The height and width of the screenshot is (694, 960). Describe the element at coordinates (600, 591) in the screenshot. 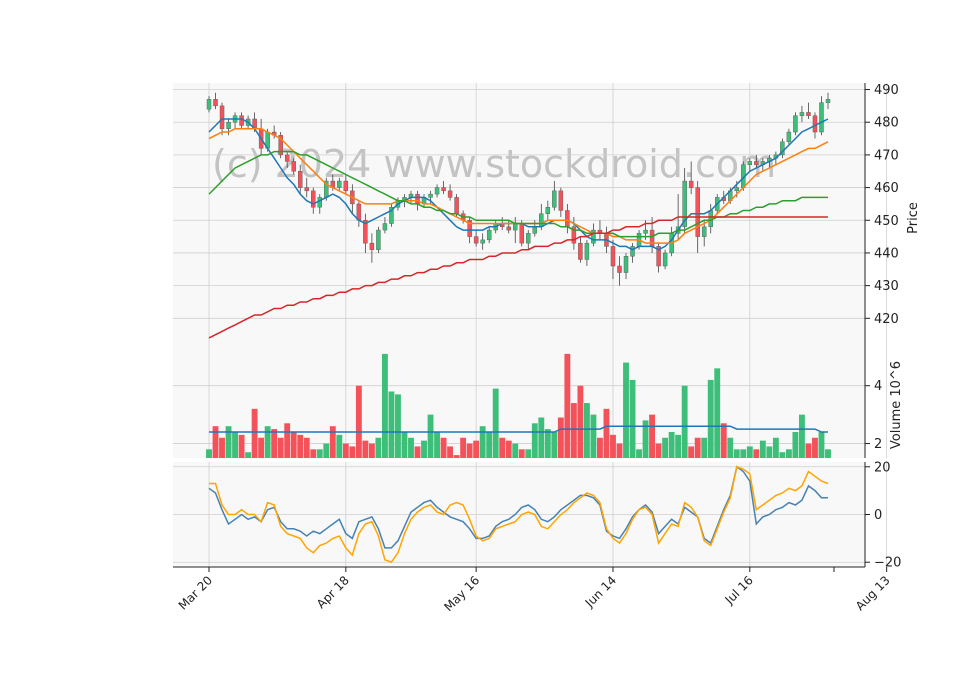

I see `x-tick-label: Jun 14` at that location.